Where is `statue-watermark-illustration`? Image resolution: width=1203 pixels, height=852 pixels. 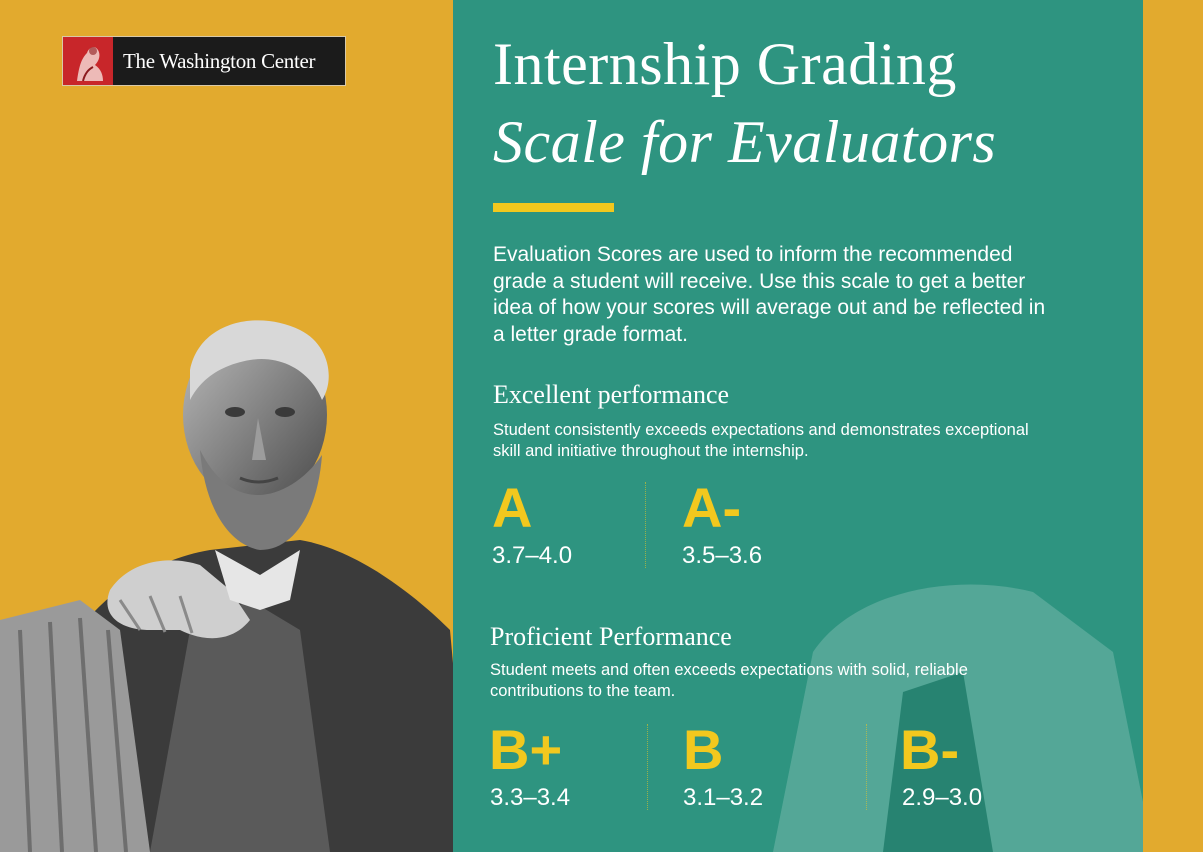
statue-watermark-illustration is located at coordinates (958, 718).